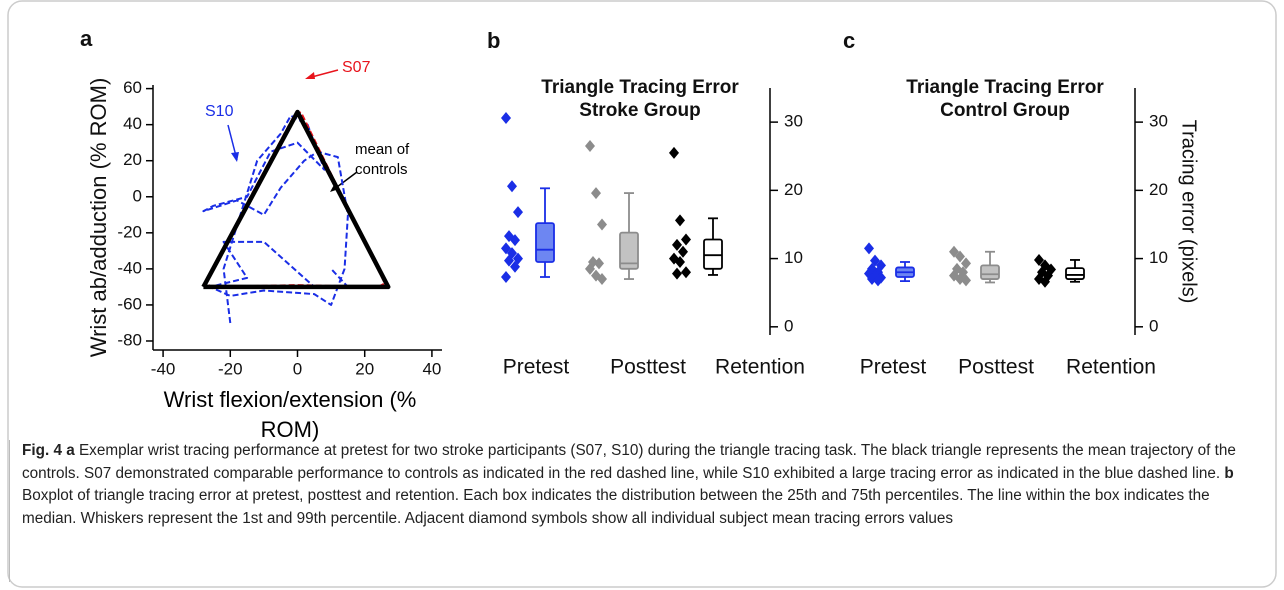 The image size is (1284, 590). Describe the element at coordinates (356, 67) in the screenshot. I see `annotation: S07` at that location.